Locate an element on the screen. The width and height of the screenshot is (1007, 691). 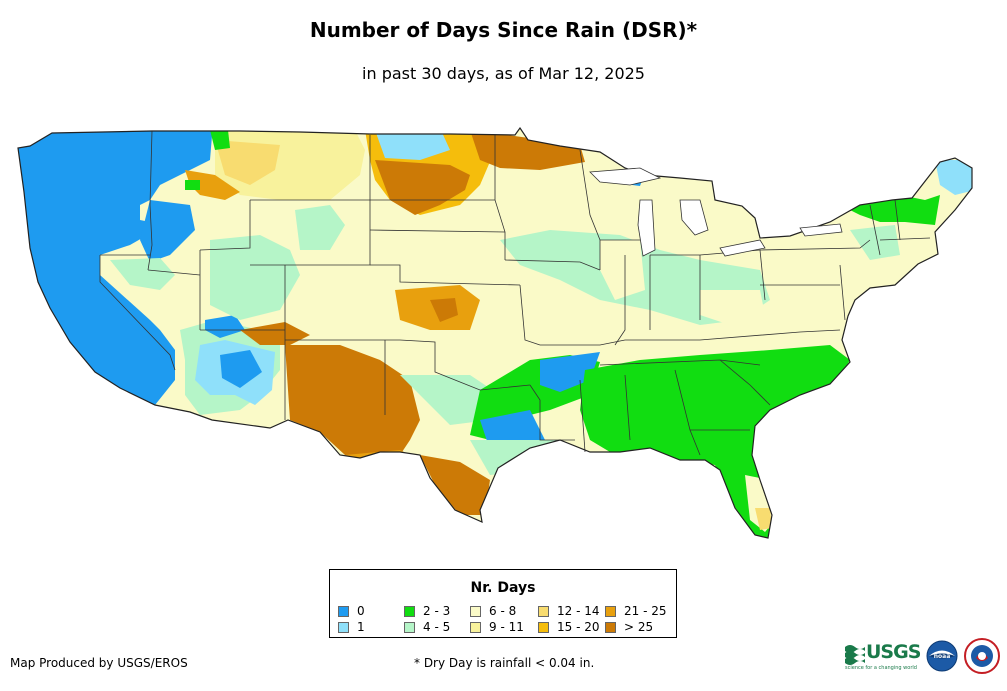
legend-label-4-5: 4 - 5 is located at coordinates (437, 627).